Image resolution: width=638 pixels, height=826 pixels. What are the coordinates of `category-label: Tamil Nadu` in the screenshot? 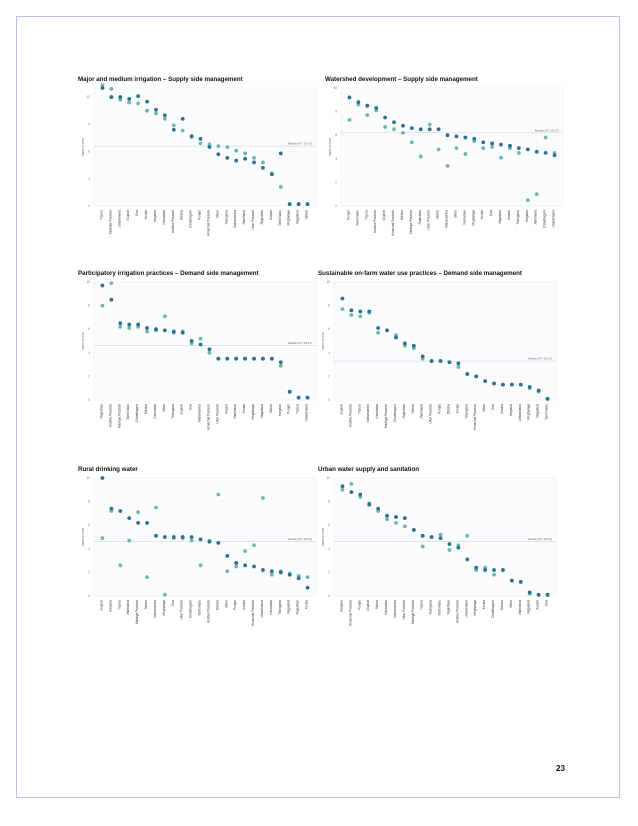 It's located at (357, 218).